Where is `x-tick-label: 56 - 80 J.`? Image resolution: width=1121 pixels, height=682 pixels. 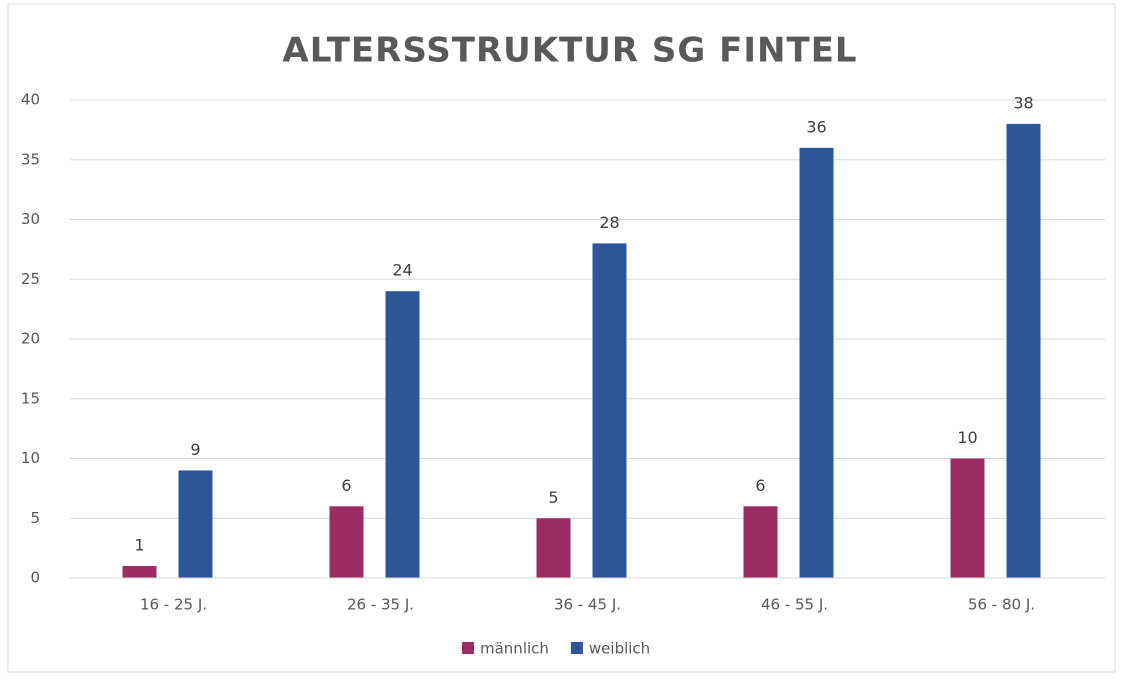 x-tick-label: 56 - 80 J. is located at coordinates (1001, 605).